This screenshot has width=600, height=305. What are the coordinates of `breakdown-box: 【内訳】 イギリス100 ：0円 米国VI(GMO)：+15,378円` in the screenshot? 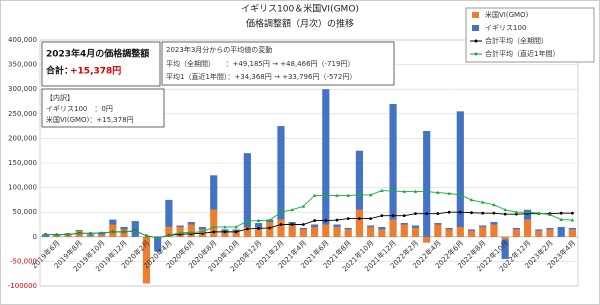 It's located at (103, 108).